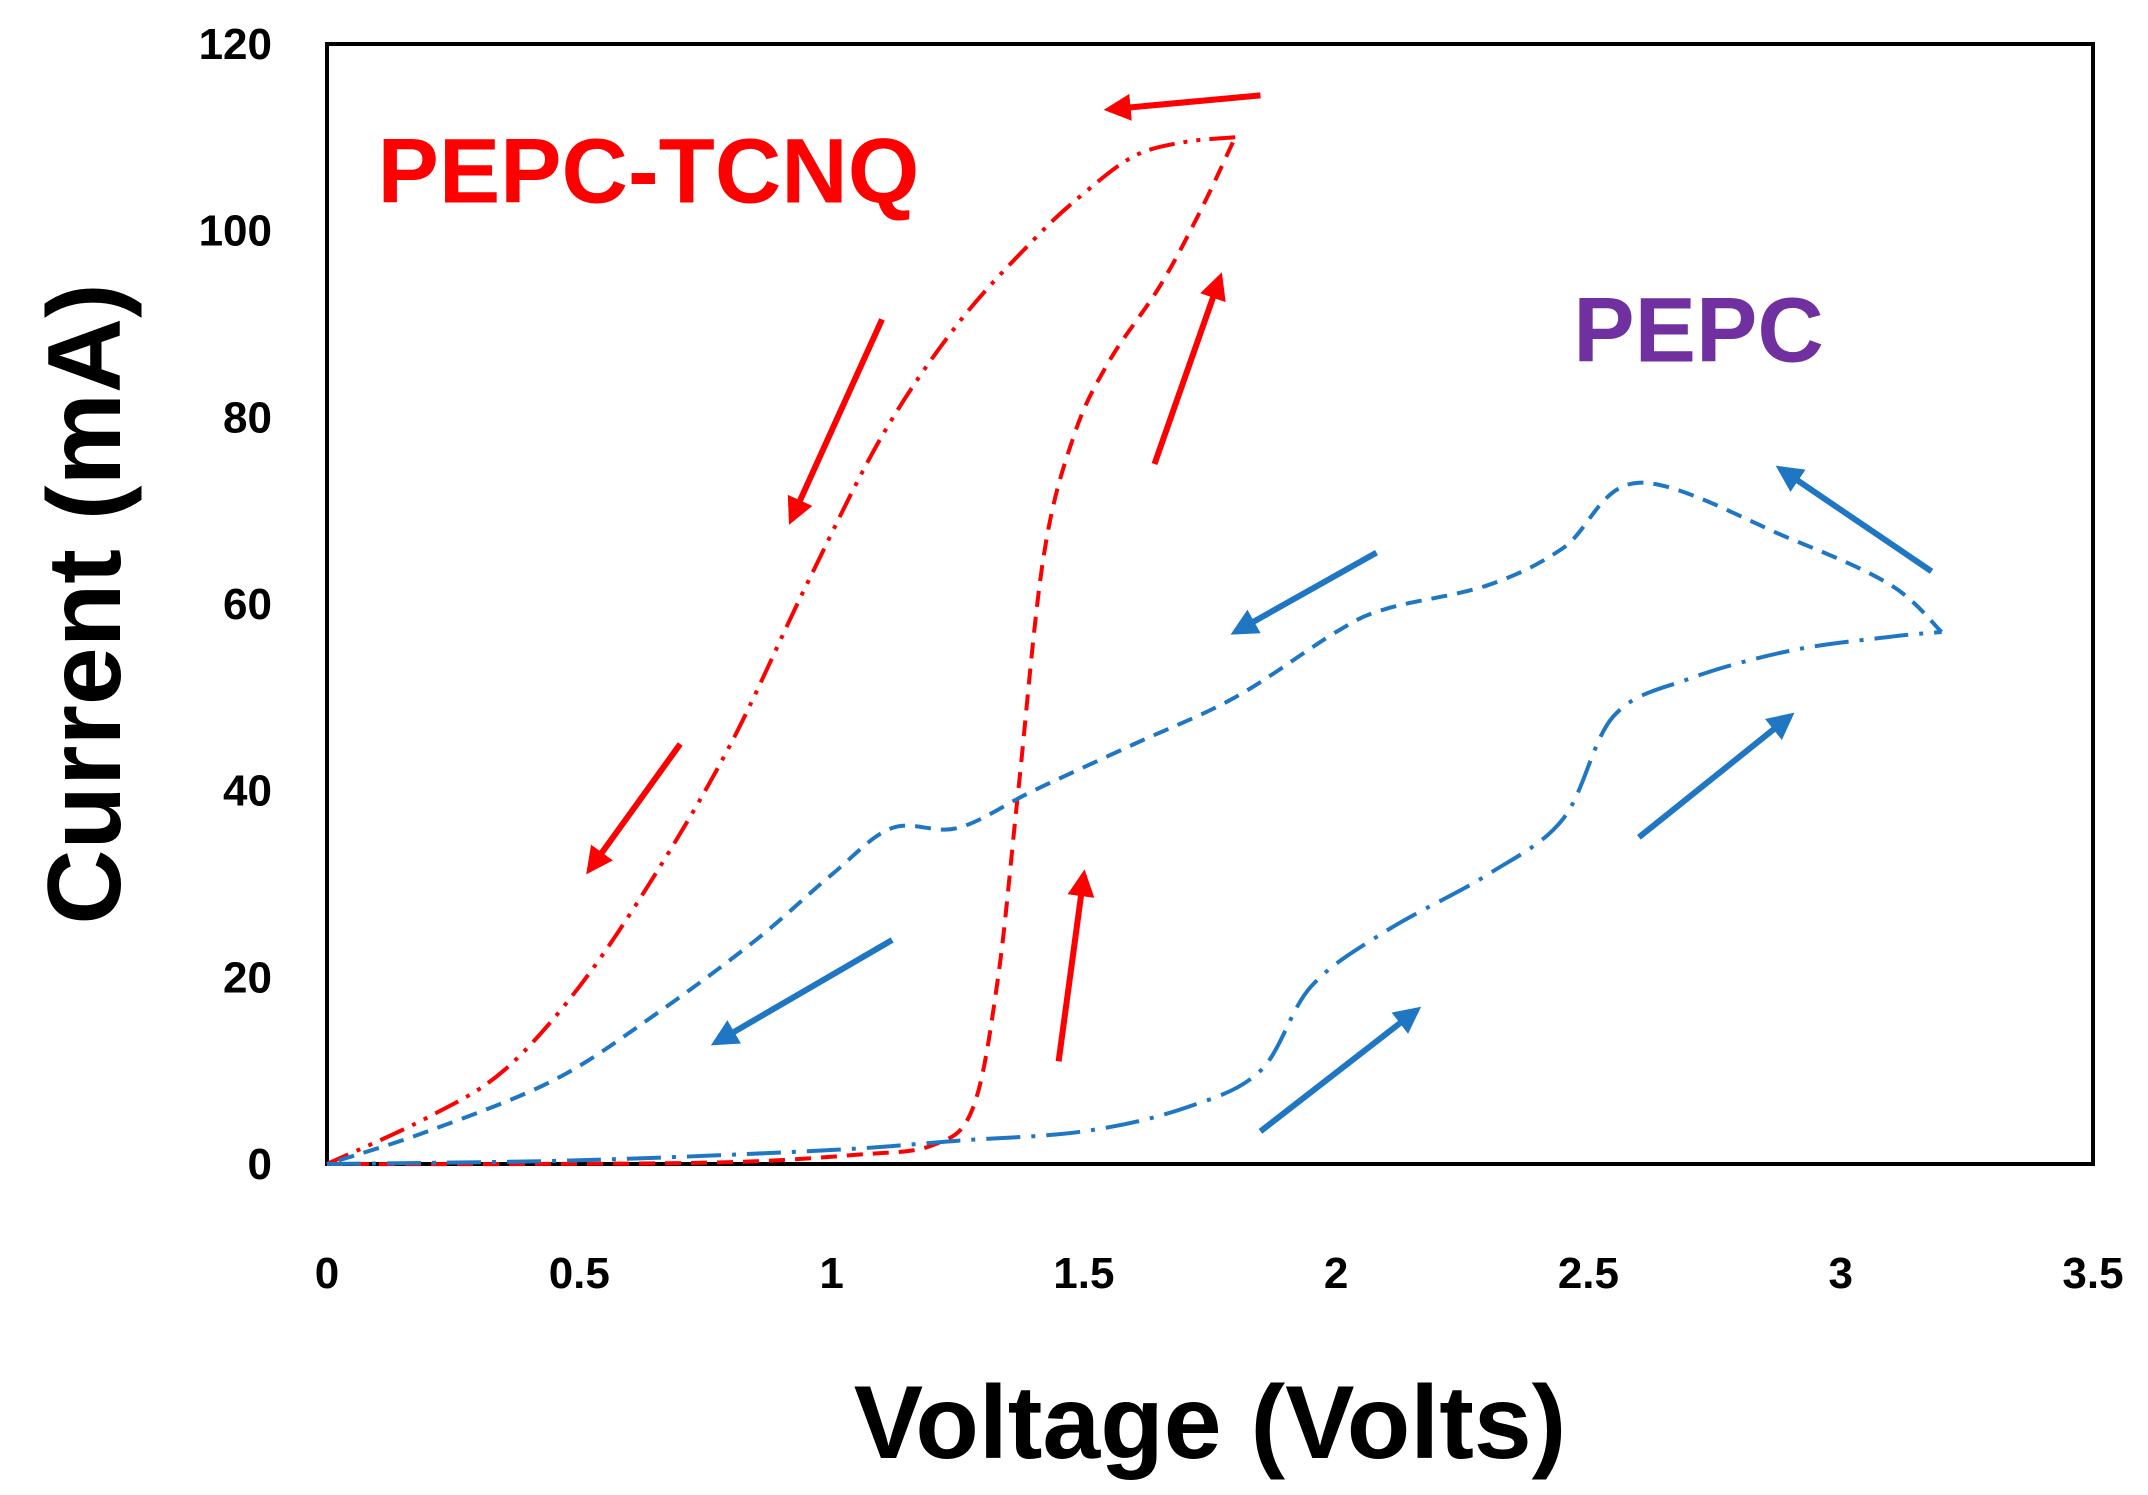 The height and width of the screenshot is (1495, 2148). What do you see at coordinates (327, 1273) in the screenshot?
I see `x-tick-label: 0` at bounding box center [327, 1273].